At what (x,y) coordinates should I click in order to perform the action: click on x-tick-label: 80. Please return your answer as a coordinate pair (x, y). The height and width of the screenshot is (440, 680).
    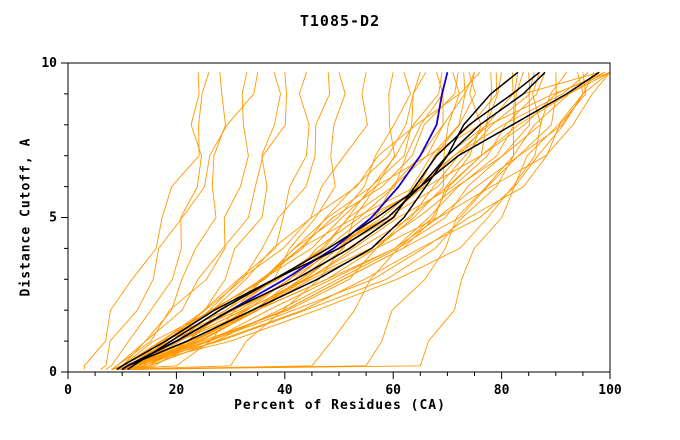
    Looking at the image, I should click on (502, 390).